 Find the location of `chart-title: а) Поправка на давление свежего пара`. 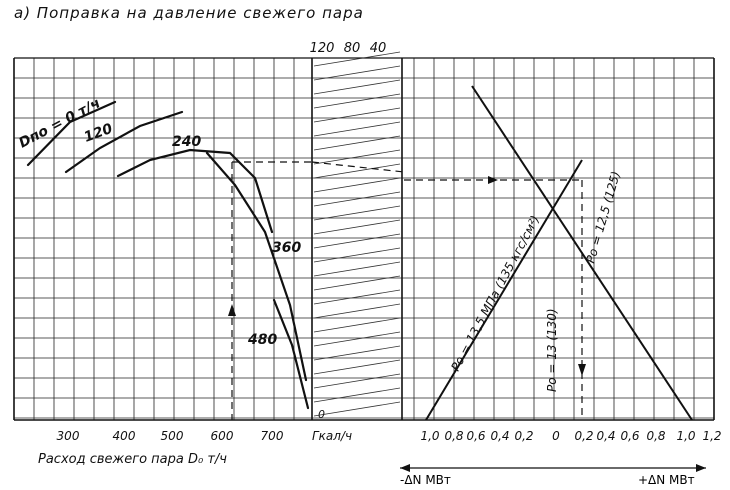

chart-title: а) Поправка на давление свежего пара is located at coordinates (189, 13).